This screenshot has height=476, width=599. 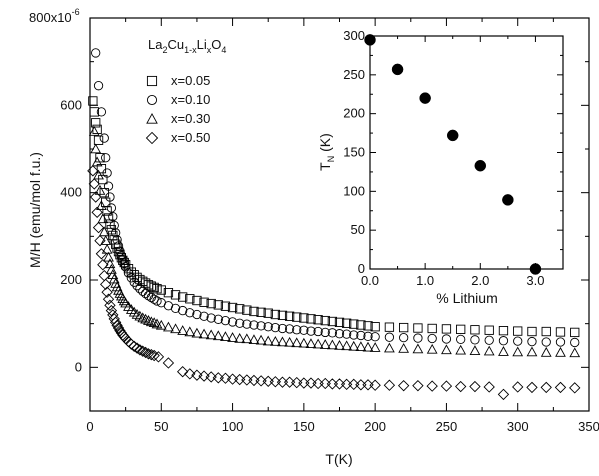 What do you see at coordinates (304, 426) in the screenshot?
I see `main-x-tick-label-3: 150` at bounding box center [304, 426].